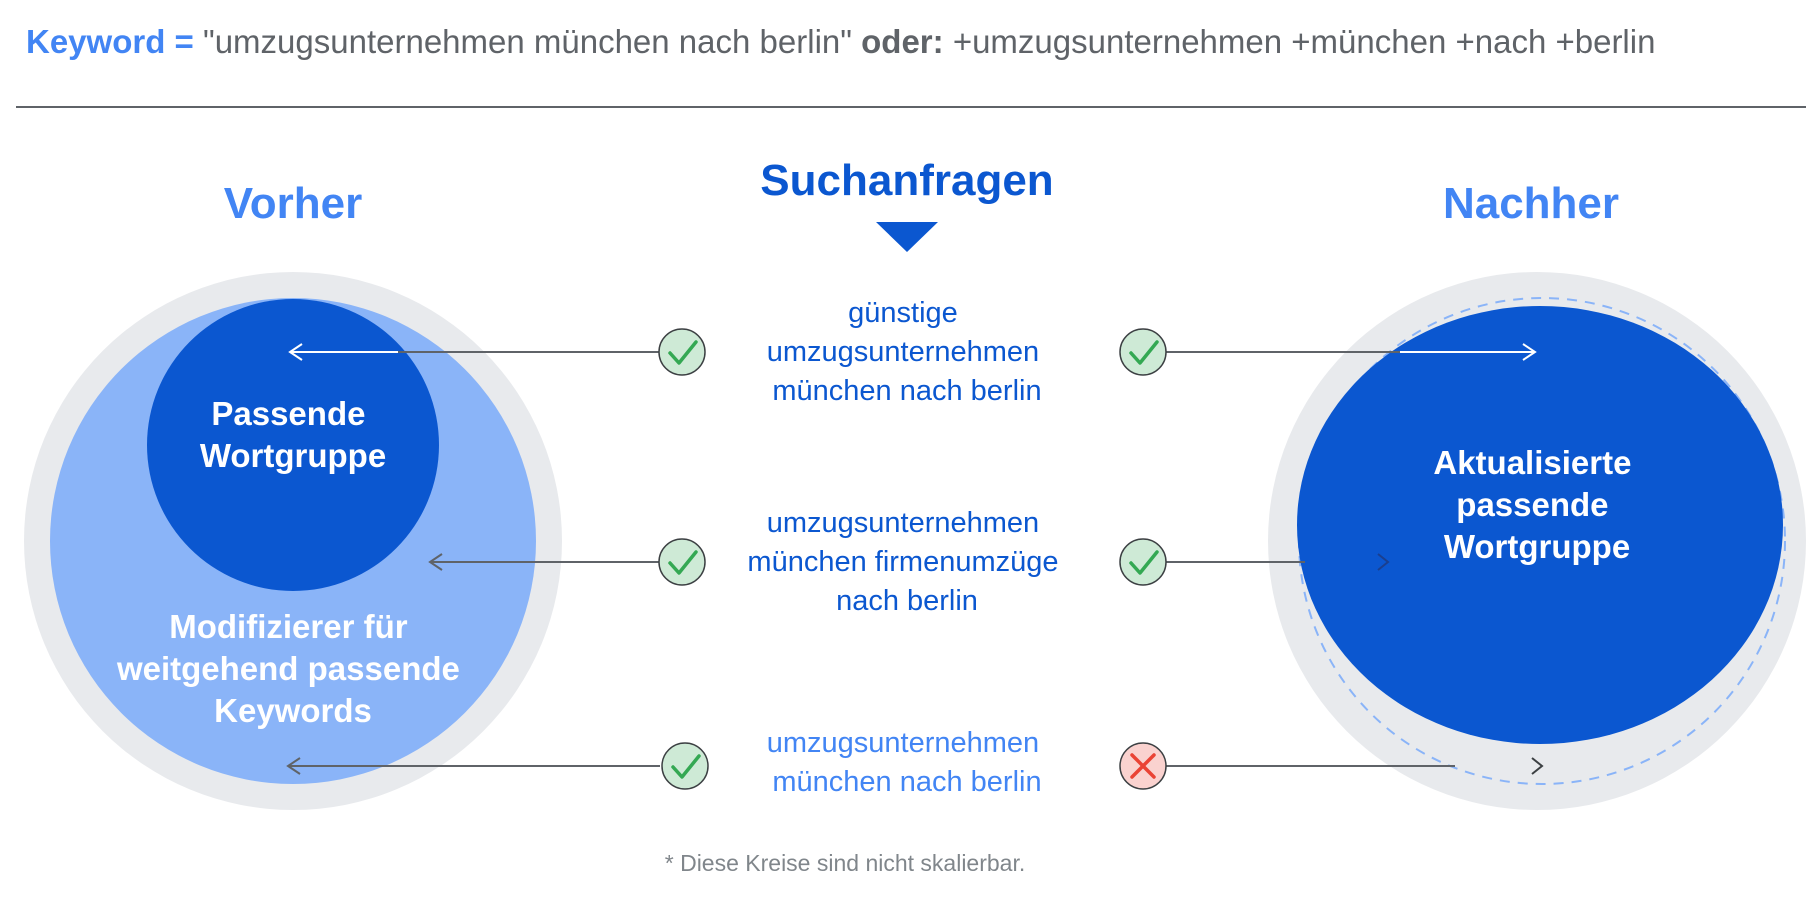 Image resolution: width=1817 pixels, height=906 pixels. Describe the element at coordinates (911, 107) in the screenshot. I see `header-divider` at that location.